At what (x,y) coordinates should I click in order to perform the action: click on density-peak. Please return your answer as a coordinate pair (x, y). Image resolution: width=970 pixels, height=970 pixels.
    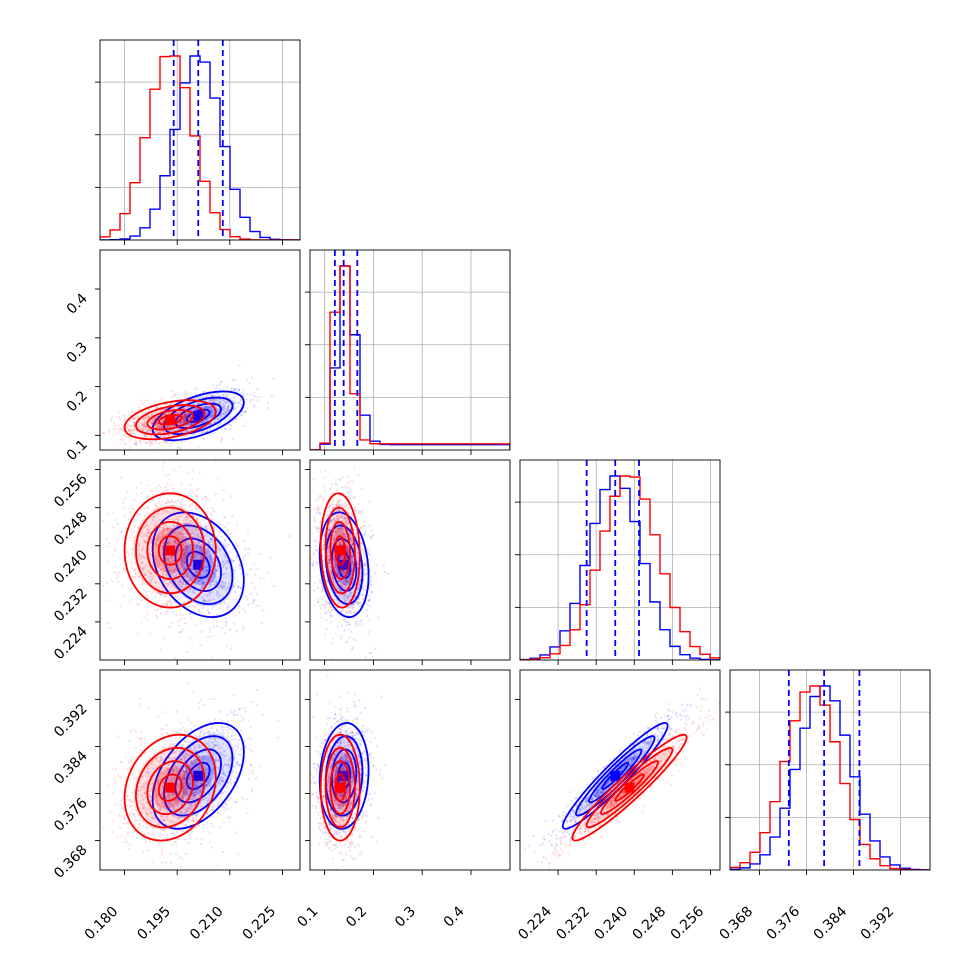
    Looking at the image, I should click on (170, 419).